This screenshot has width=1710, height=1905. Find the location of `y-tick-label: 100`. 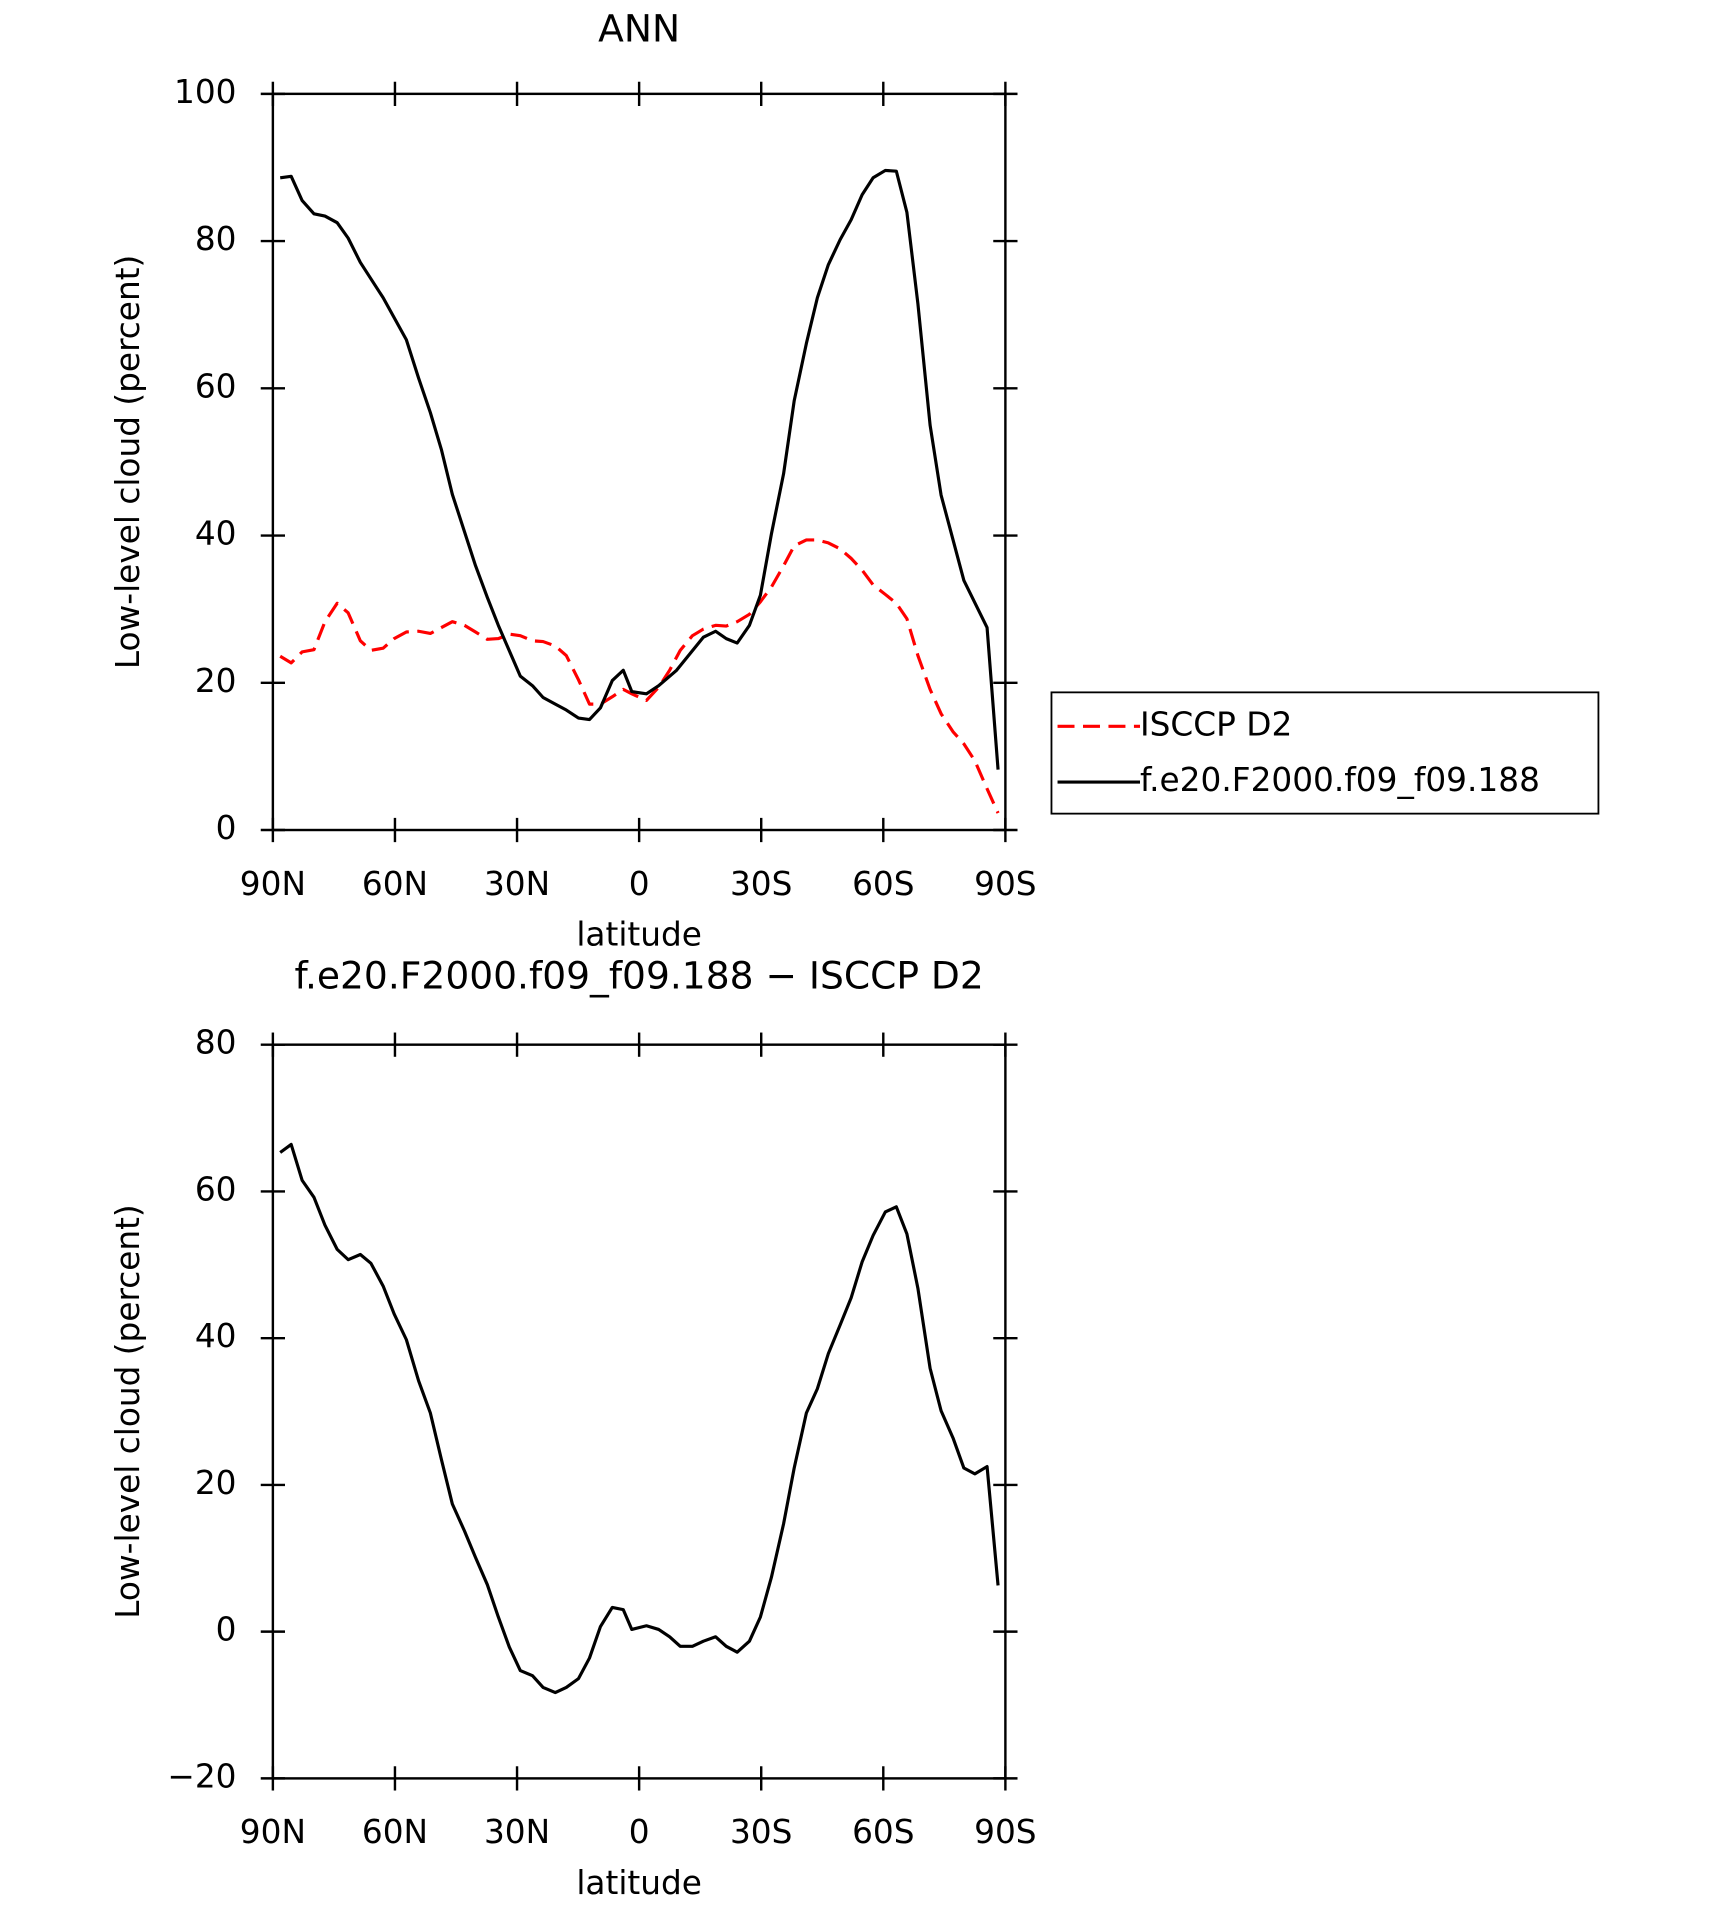

y-tick-label: 100 is located at coordinates (205, 92).